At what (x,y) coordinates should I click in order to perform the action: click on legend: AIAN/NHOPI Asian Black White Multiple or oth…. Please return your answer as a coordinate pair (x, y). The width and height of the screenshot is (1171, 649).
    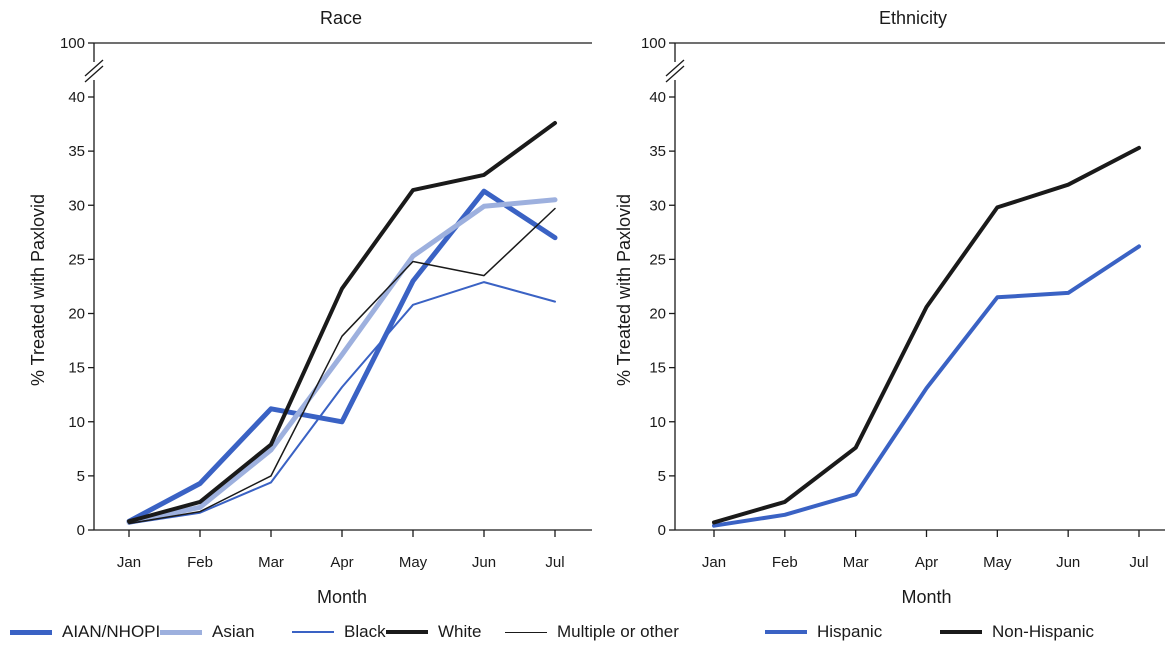
    Looking at the image, I should click on (585, 635).